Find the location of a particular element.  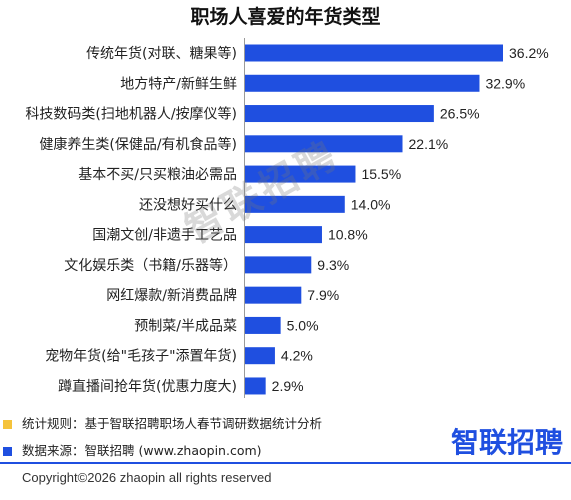

value-label: 26.5% is located at coordinates (460, 114).